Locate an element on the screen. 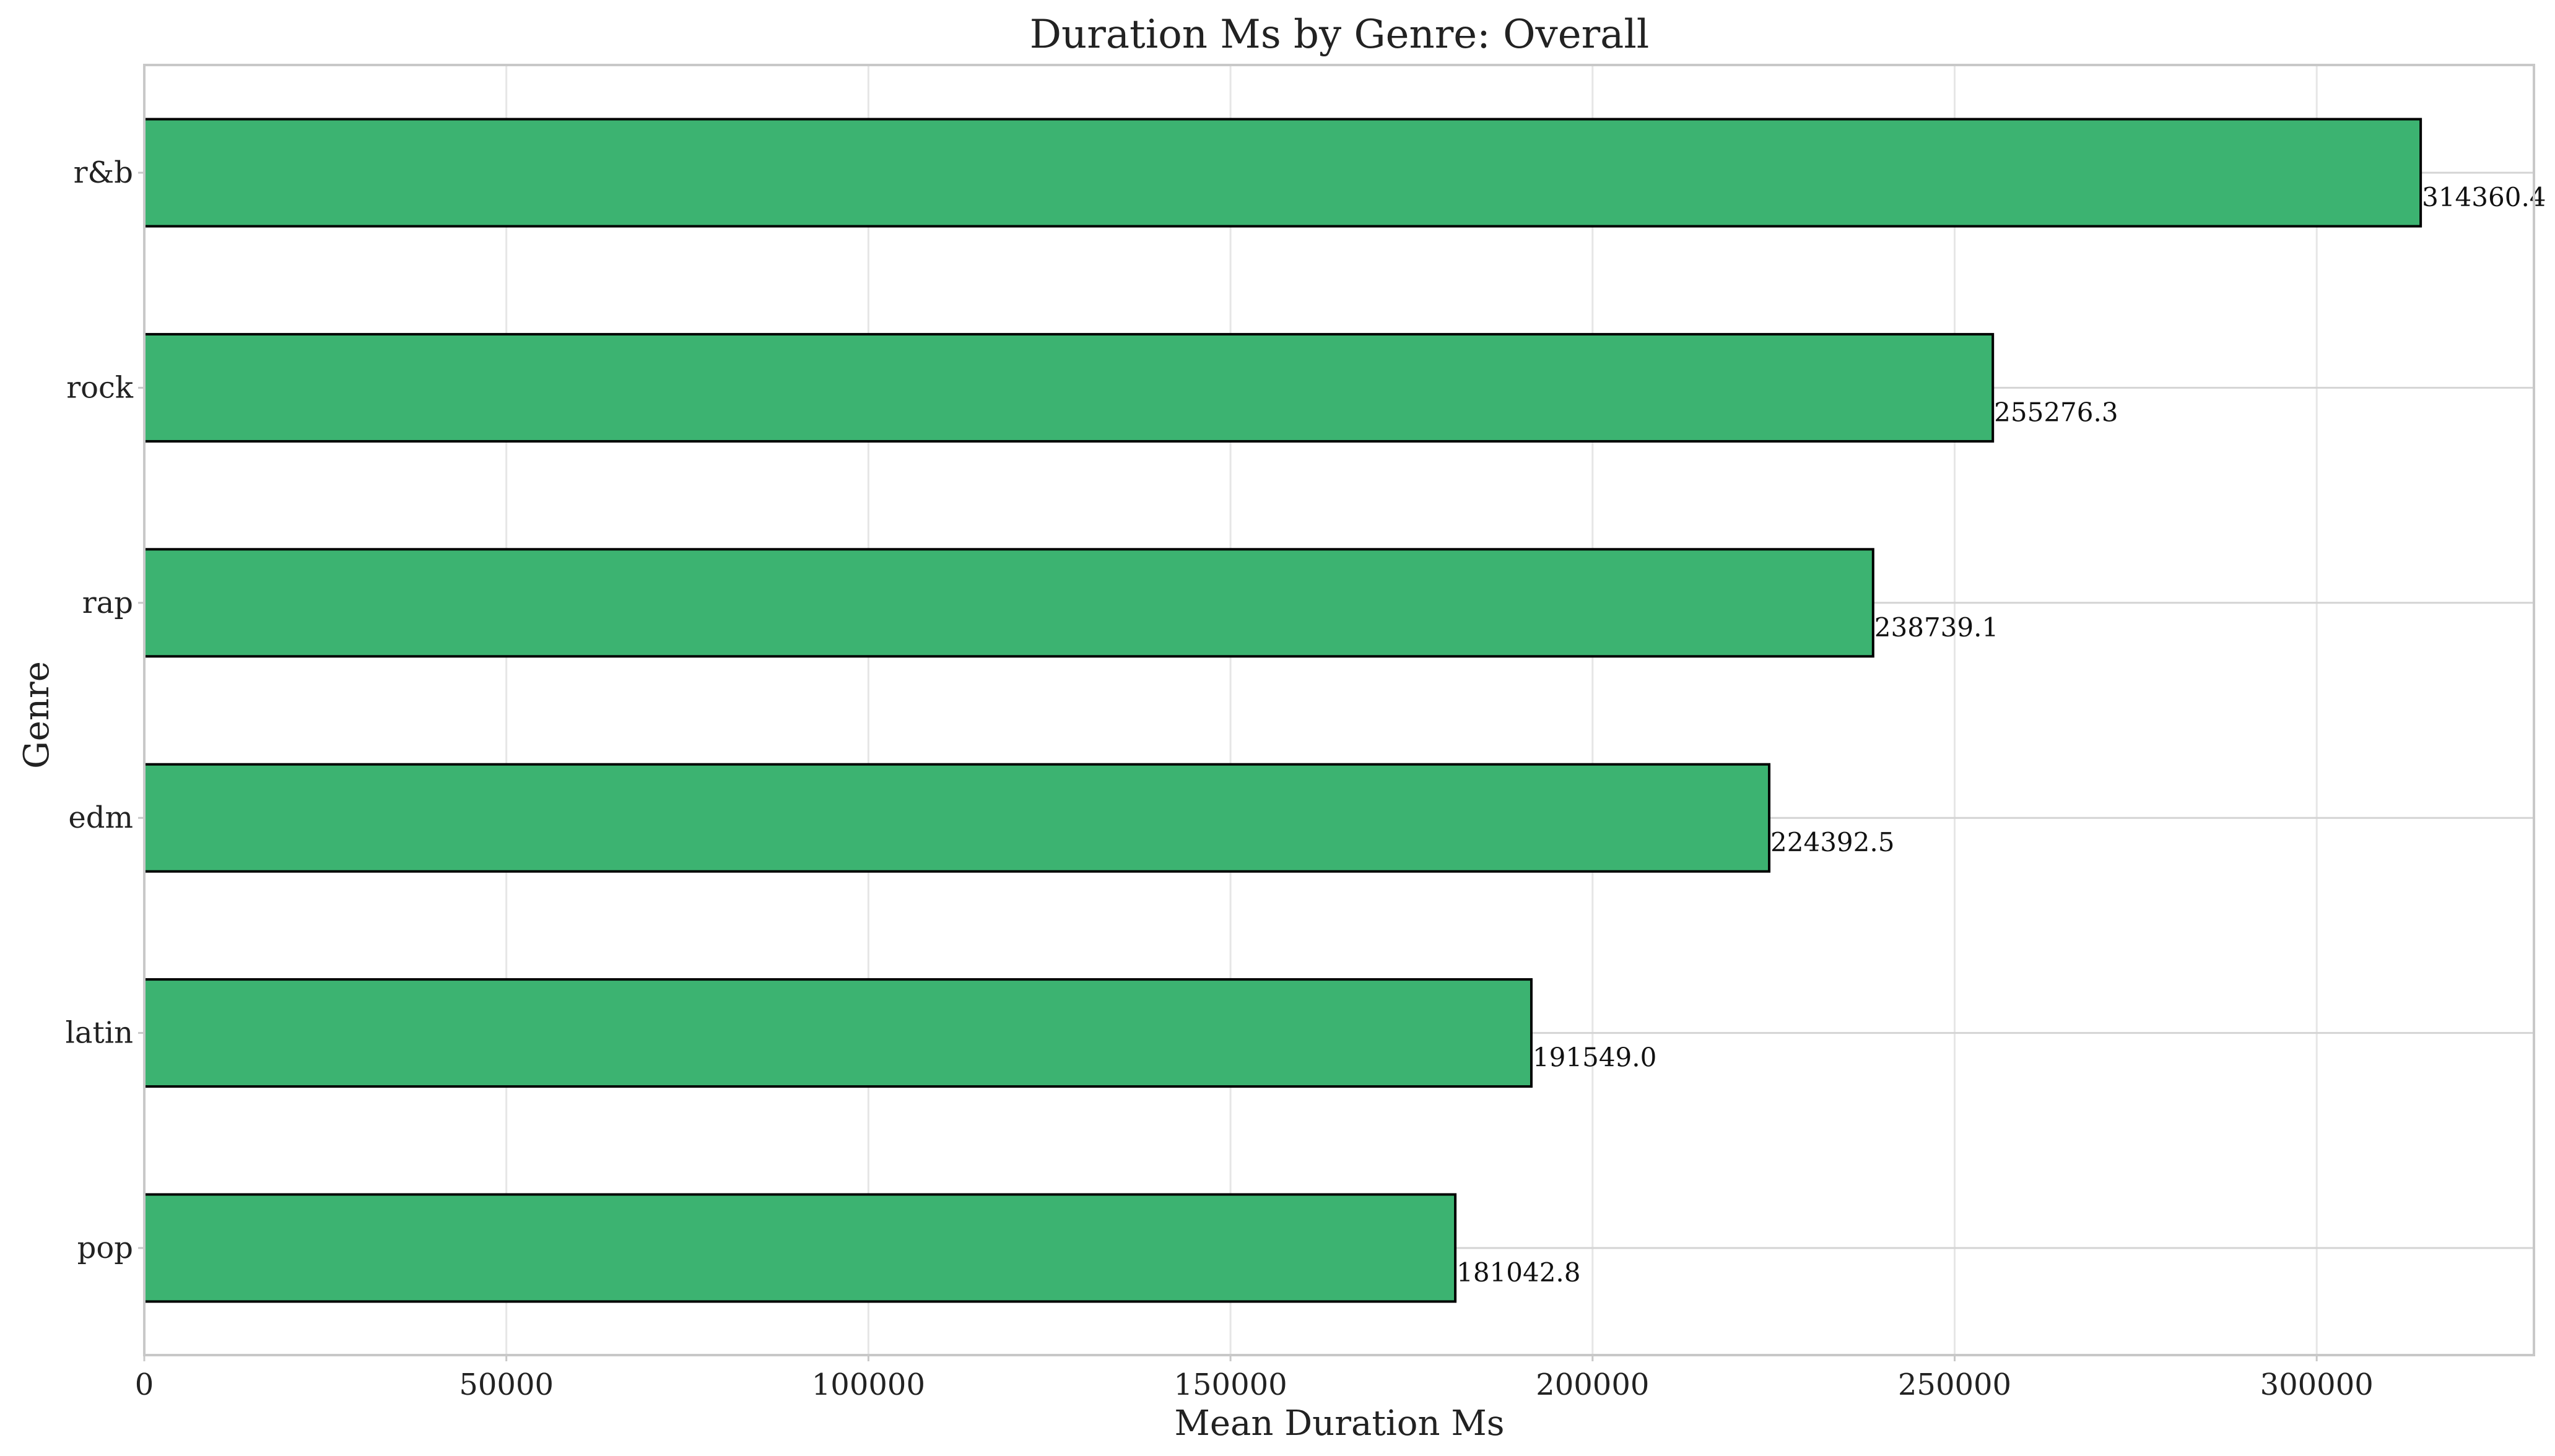 The height and width of the screenshot is (1456, 2555). bar-rap is located at coordinates (1008, 603).